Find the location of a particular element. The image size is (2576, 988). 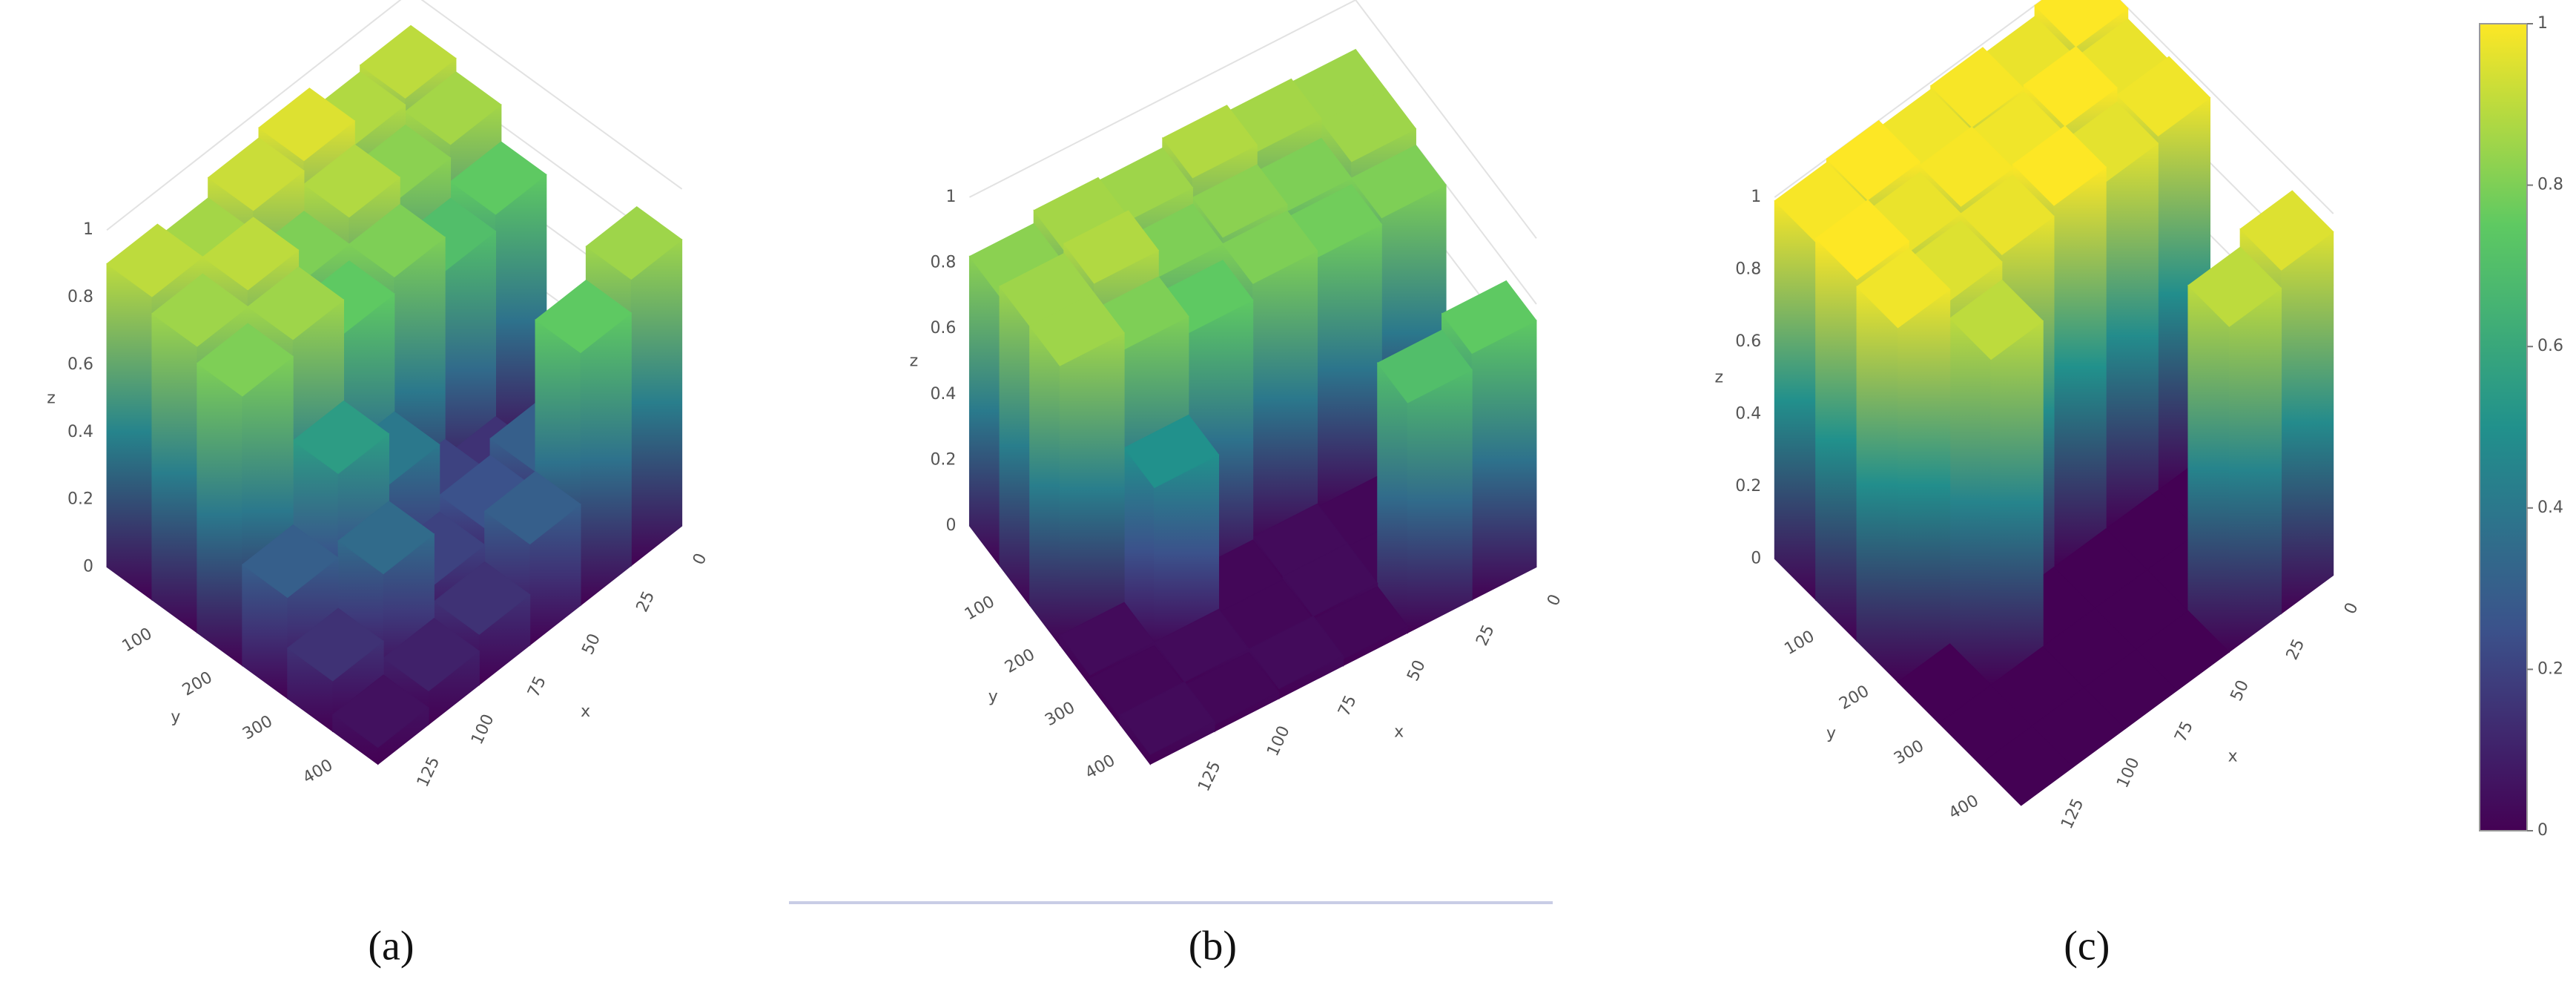

z-tick-label: 0.8 is located at coordinates (80, 297).